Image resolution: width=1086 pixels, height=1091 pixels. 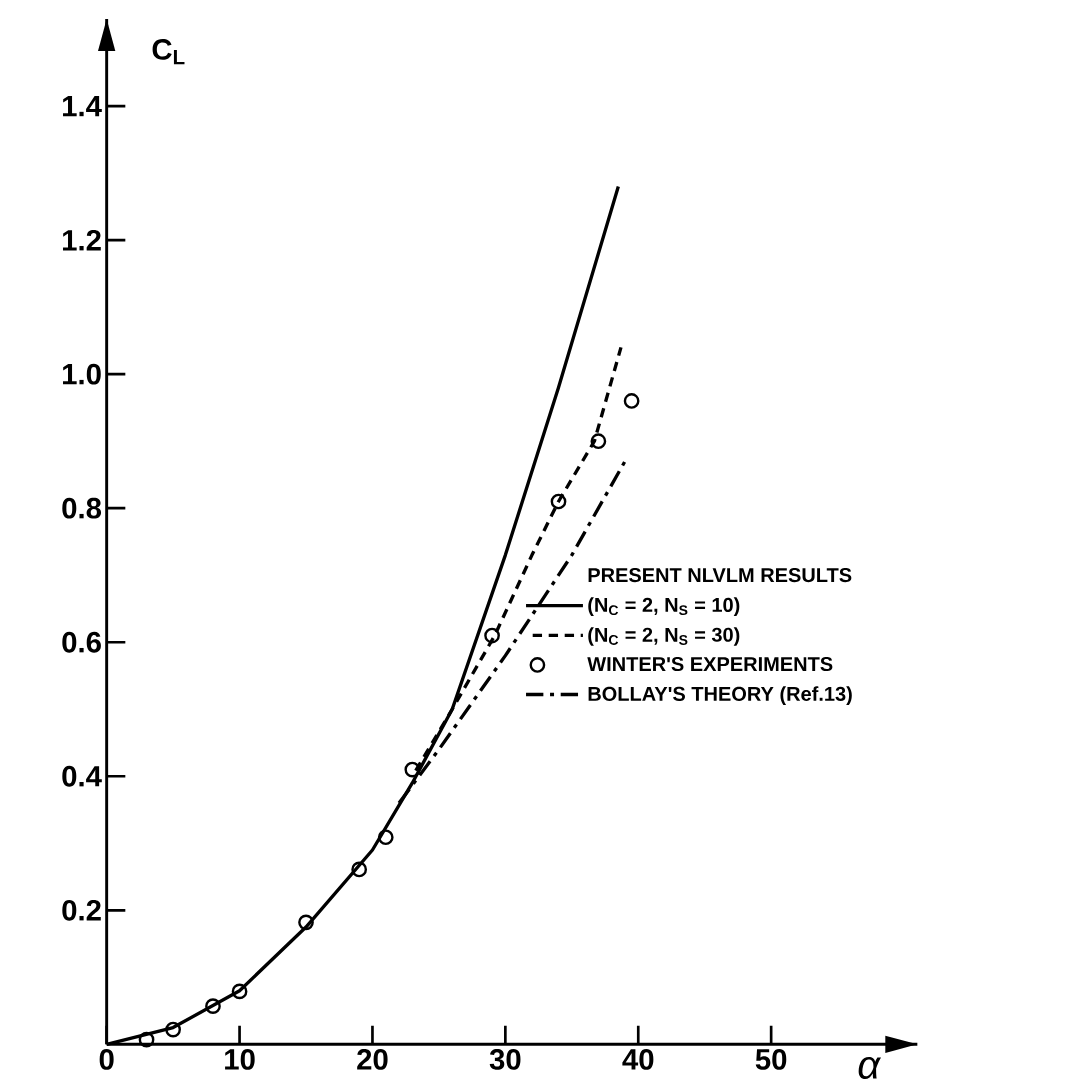 What do you see at coordinates (81, 642) in the screenshot?
I see `y-tick-label: 0.6` at bounding box center [81, 642].